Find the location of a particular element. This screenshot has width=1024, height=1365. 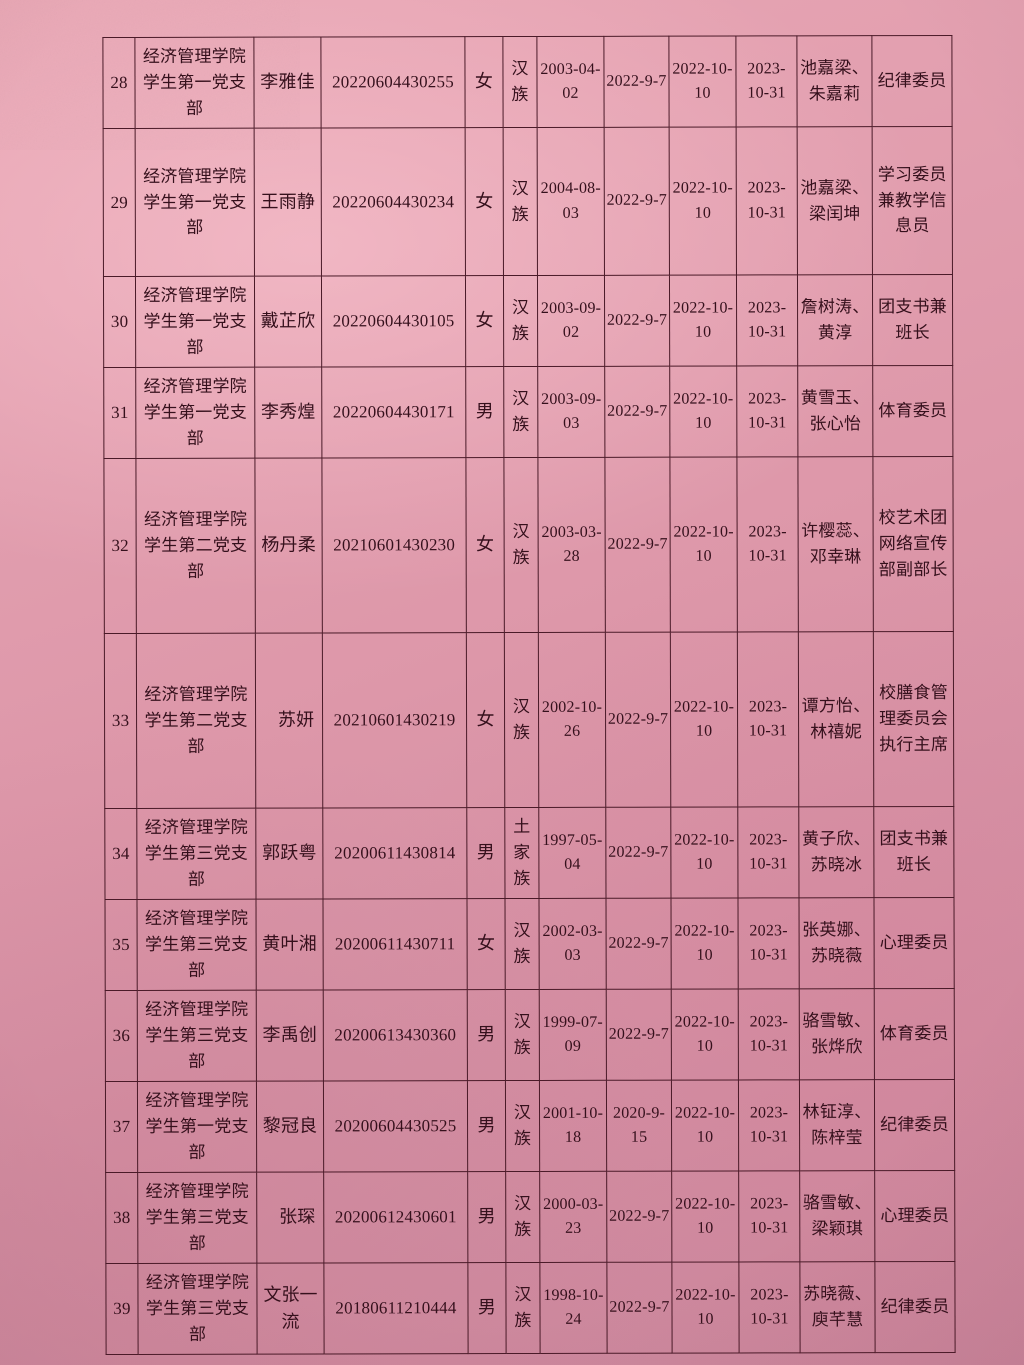

birth-date-cell: 2003-04-02 is located at coordinates (570, 82).